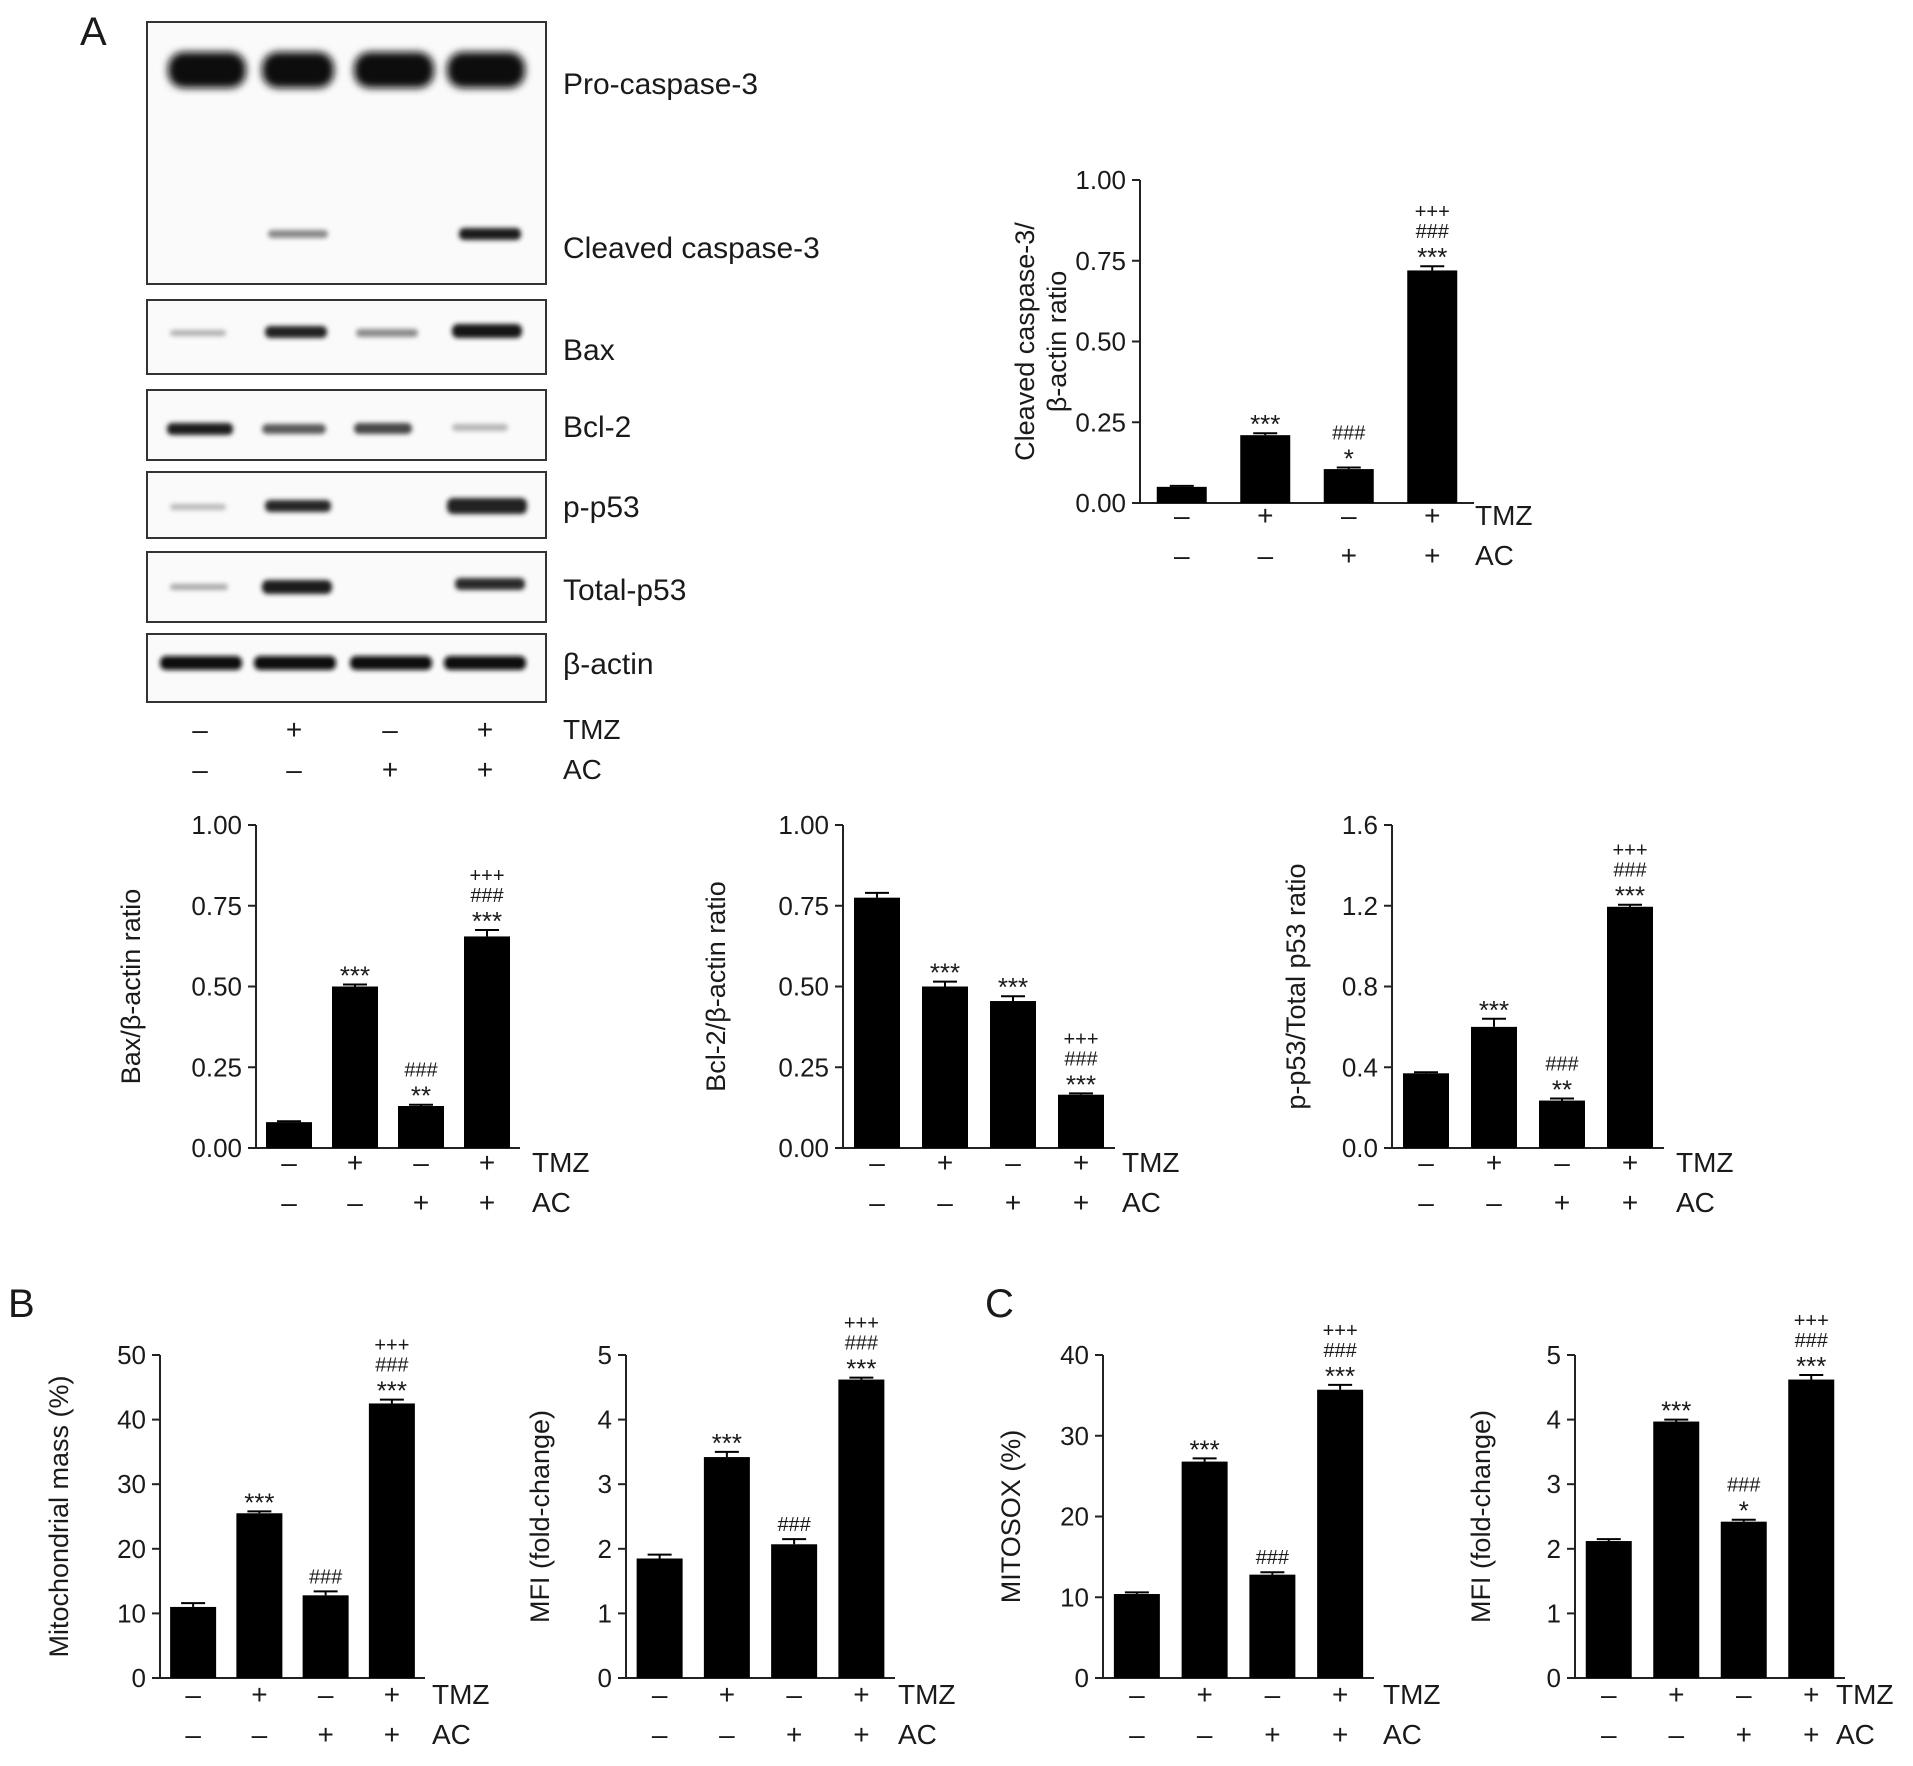  Describe the element at coordinates (589, 350) in the screenshot. I see `blot-label-bax: Bax` at that location.